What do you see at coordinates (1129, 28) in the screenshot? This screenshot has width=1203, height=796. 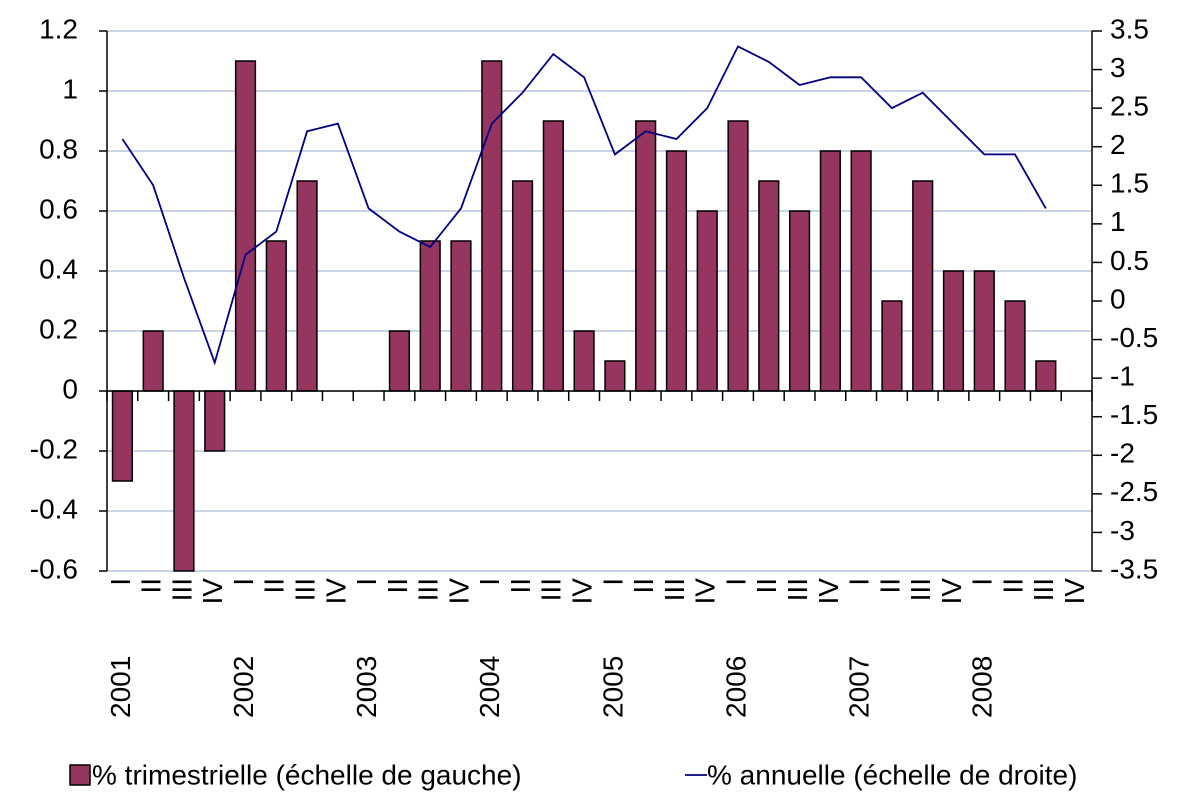 I see `y2-tick-label: 3.5` at bounding box center [1129, 28].